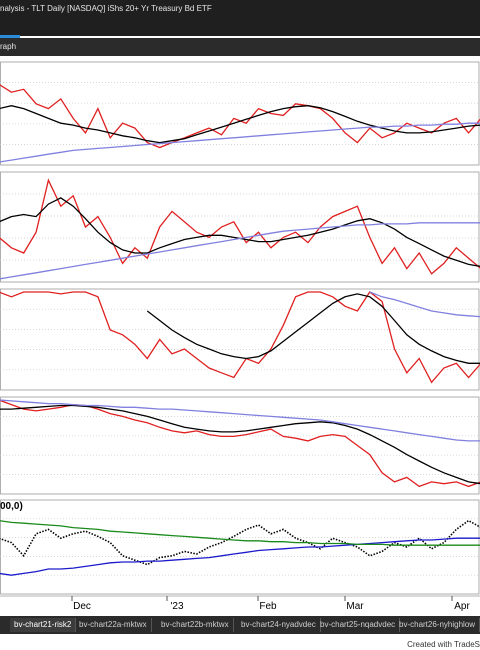 The width and height of the screenshot is (480, 650). Describe the element at coordinates (240, 47) in the screenshot. I see `toolbar: raph` at that location.